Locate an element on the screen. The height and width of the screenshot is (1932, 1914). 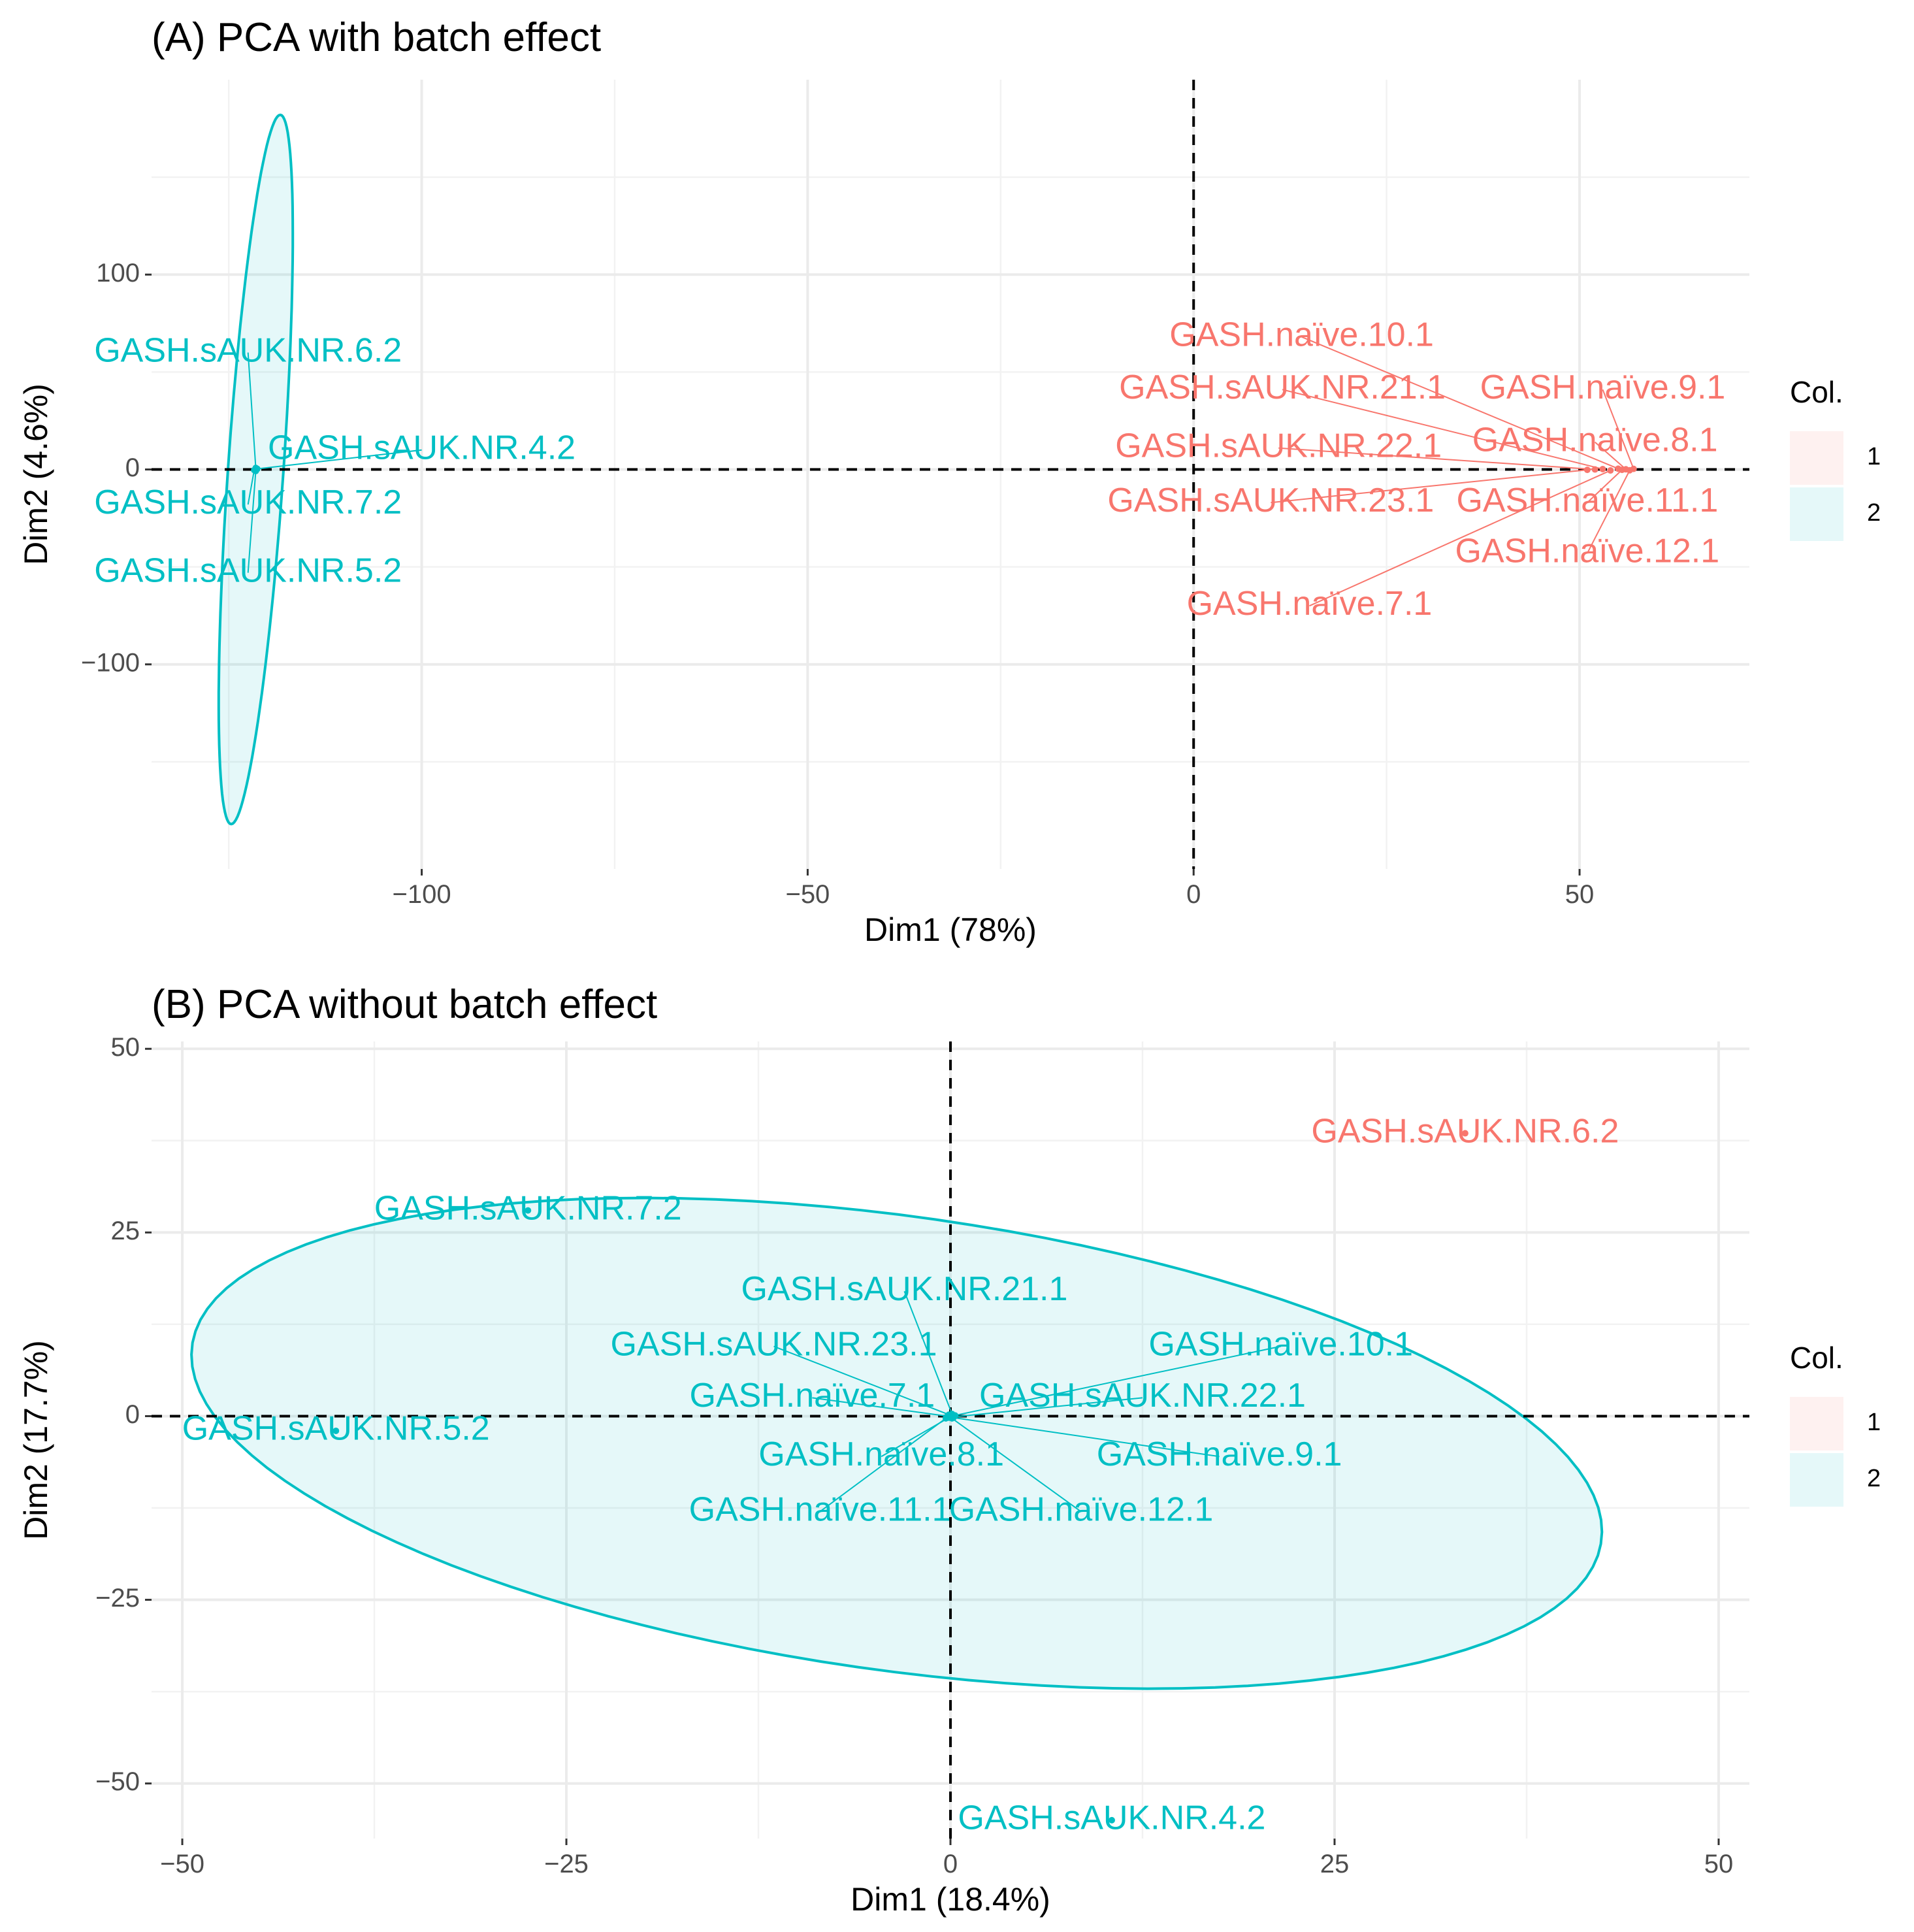
y-axis-title: Dim2 (4.6%) is located at coordinates (36, 474).